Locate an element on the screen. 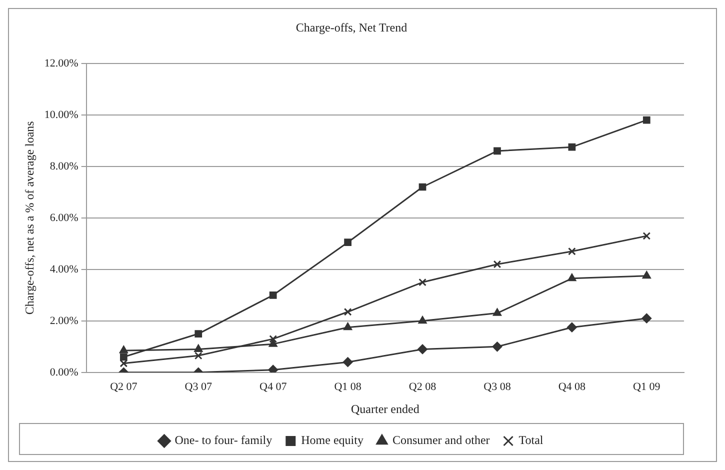 This screenshot has height=470, width=725. y-tick-label: 4.00% is located at coordinates (64, 269).